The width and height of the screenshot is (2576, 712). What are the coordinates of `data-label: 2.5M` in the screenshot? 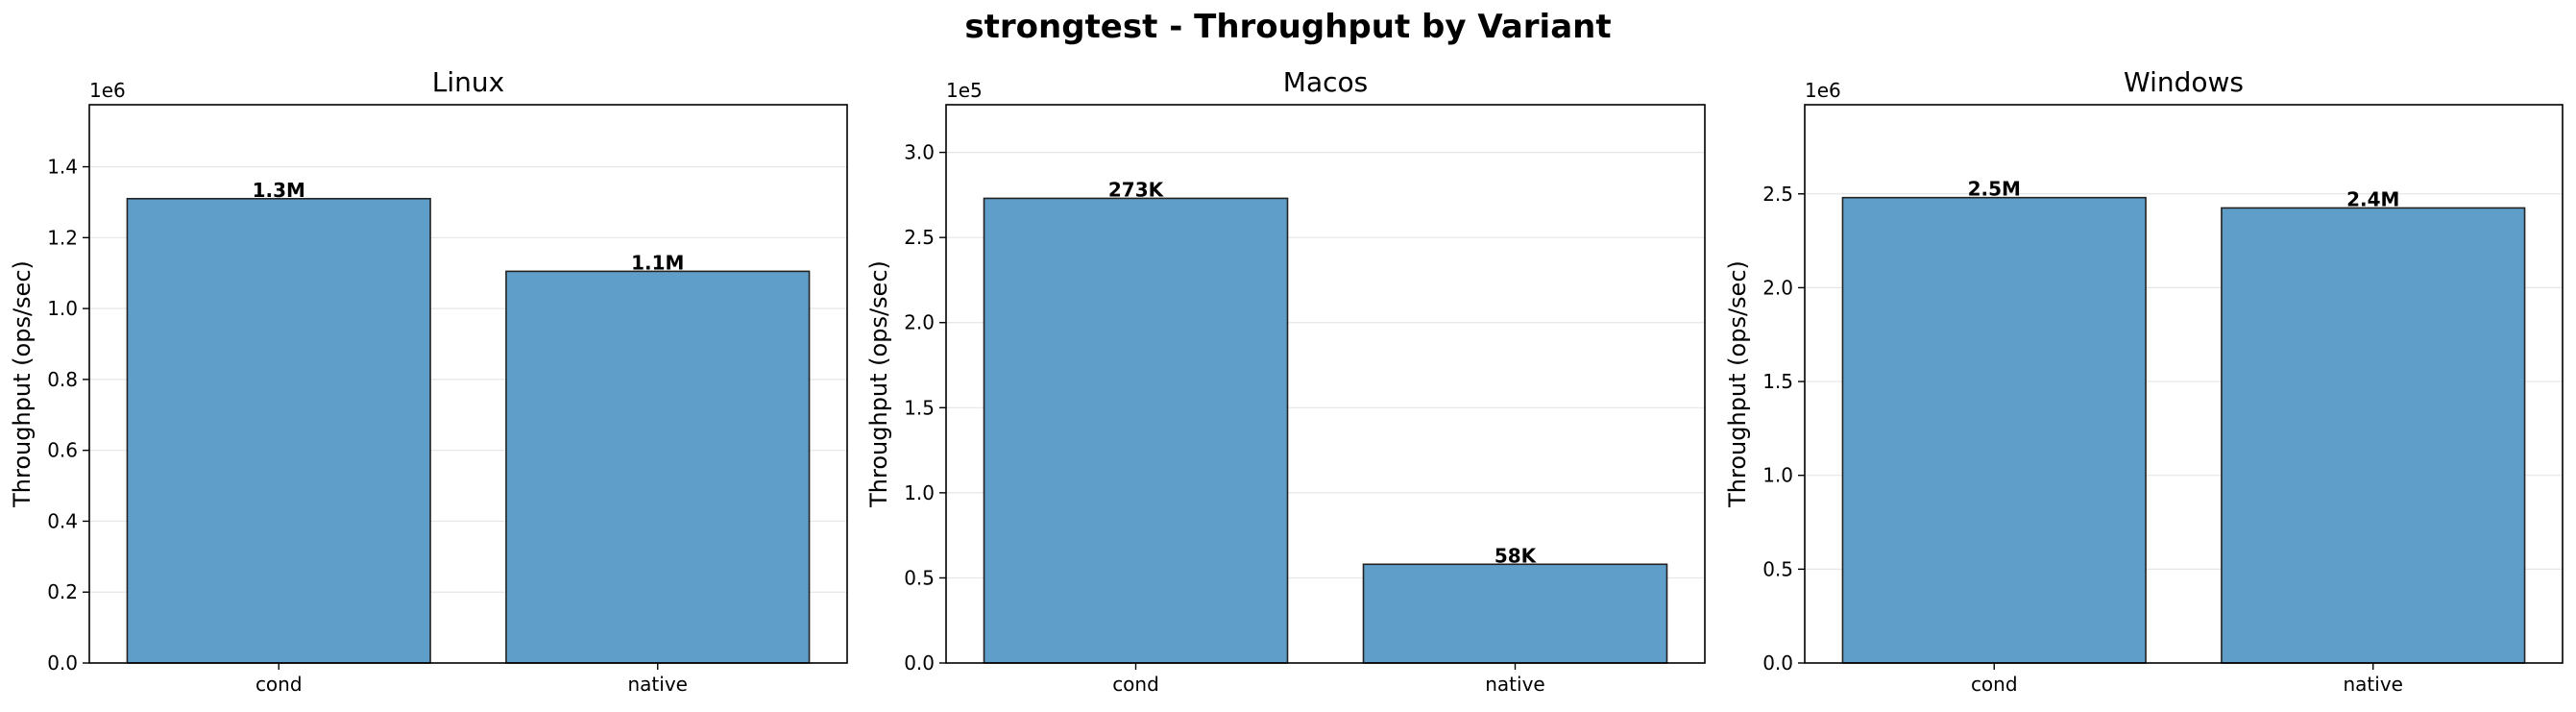 It's located at (1994, 189).